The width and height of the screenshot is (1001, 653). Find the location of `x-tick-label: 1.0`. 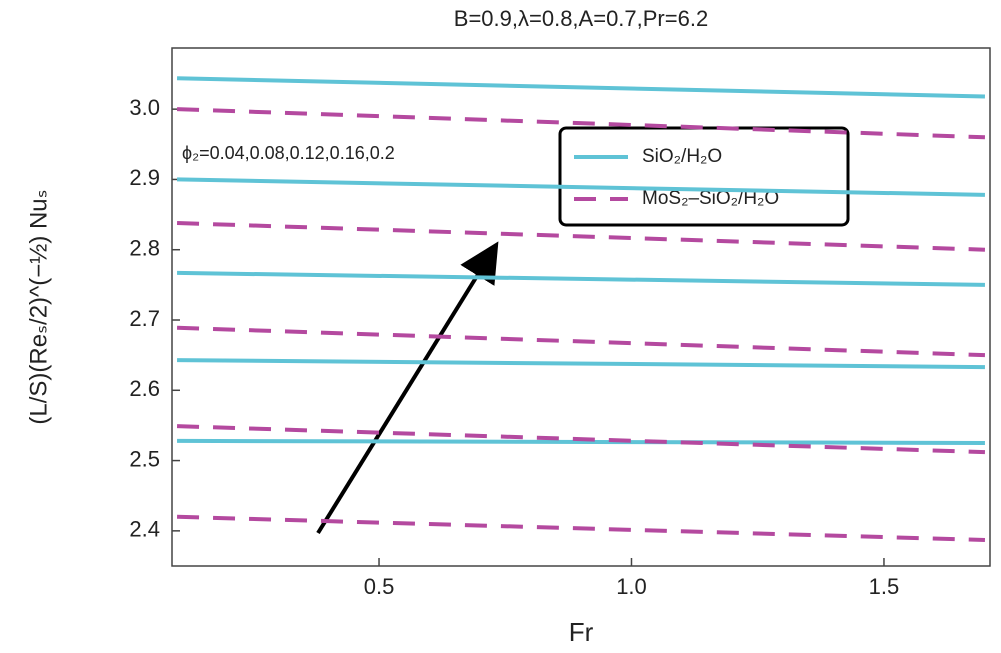

x-tick-label: 1.0 is located at coordinates (631, 586).